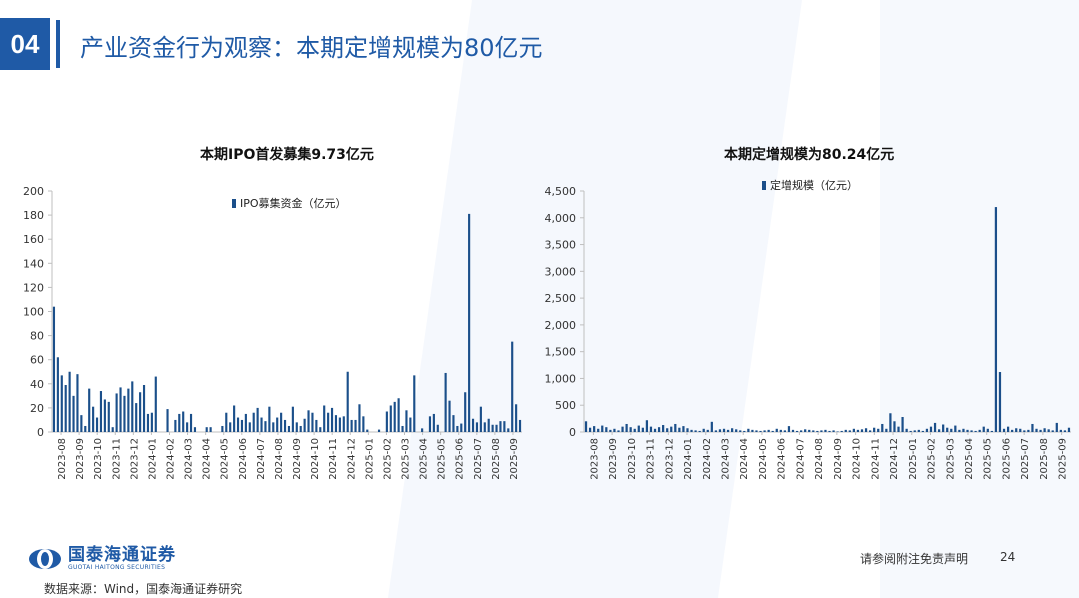 The image size is (1079, 598). What do you see at coordinates (424, 459) in the screenshot?
I see `x-tick-label: 2025-04` at bounding box center [424, 459].